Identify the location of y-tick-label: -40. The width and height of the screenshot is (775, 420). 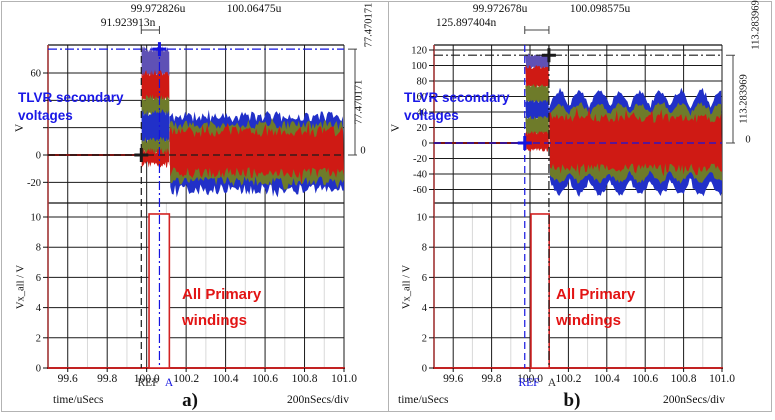
(420, 175).